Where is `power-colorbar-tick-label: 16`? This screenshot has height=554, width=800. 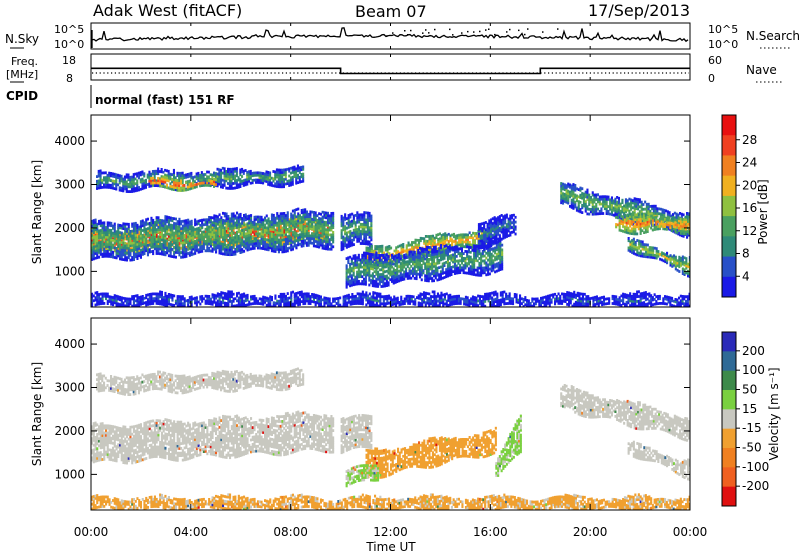 power-colorbar-tick-label: 16 is located at coordinates (749, 208).